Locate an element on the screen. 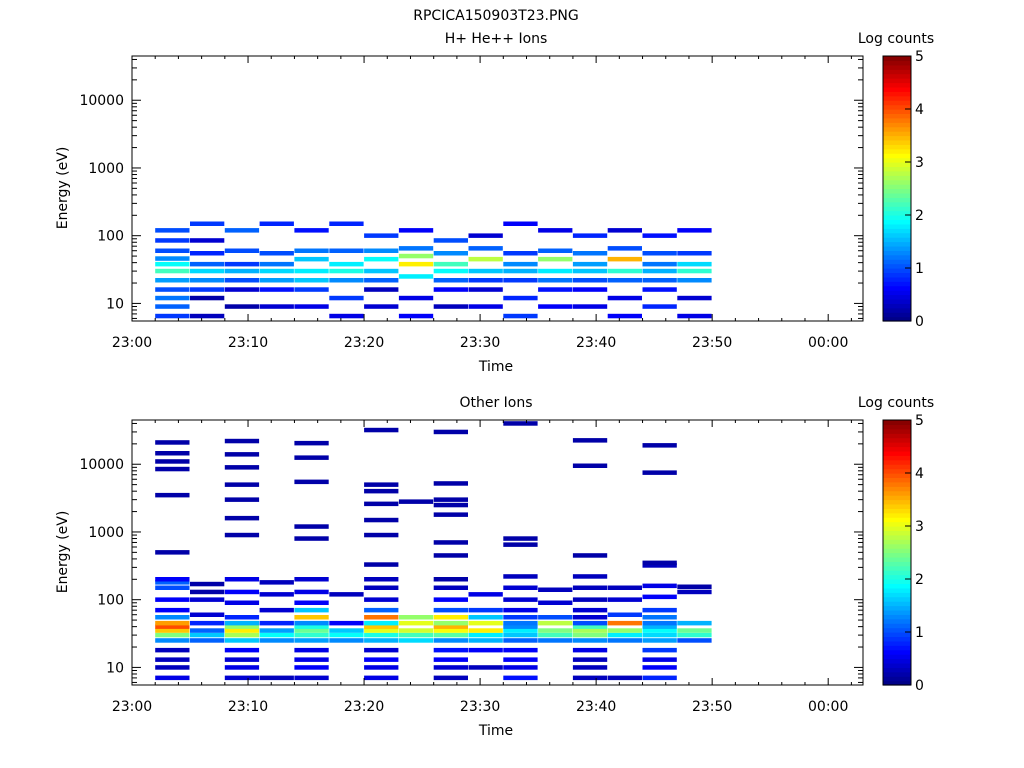  panel-2-y-axis-label: Energy (eV) is located at coordinates (63, 552).